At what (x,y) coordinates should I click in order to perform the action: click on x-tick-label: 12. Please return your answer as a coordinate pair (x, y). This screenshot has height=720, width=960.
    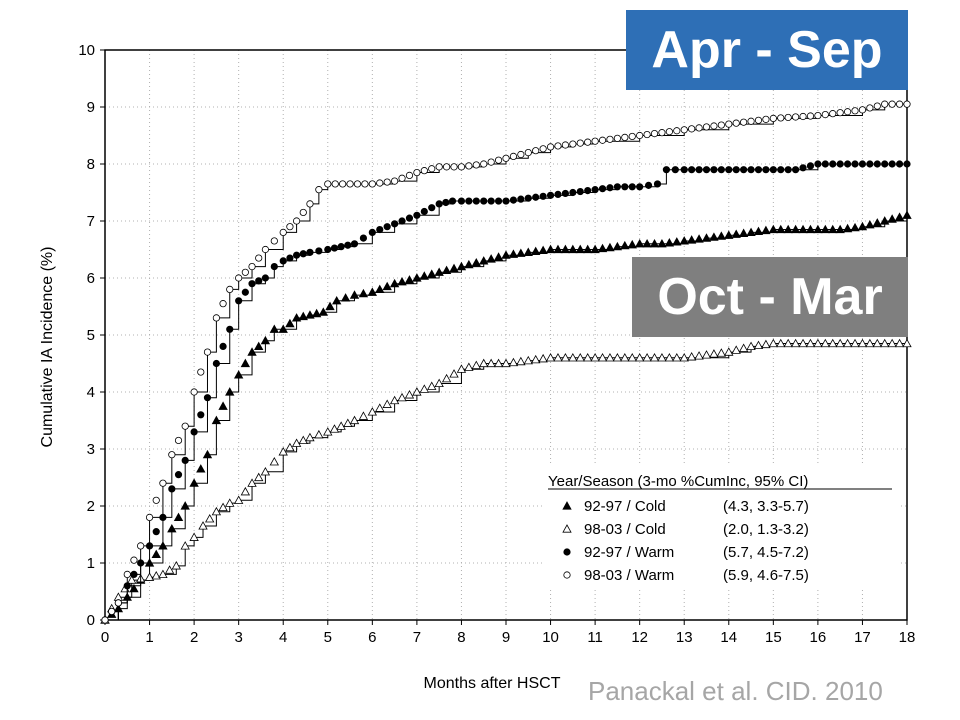
    Looking at the image, I should click on (639, 637).